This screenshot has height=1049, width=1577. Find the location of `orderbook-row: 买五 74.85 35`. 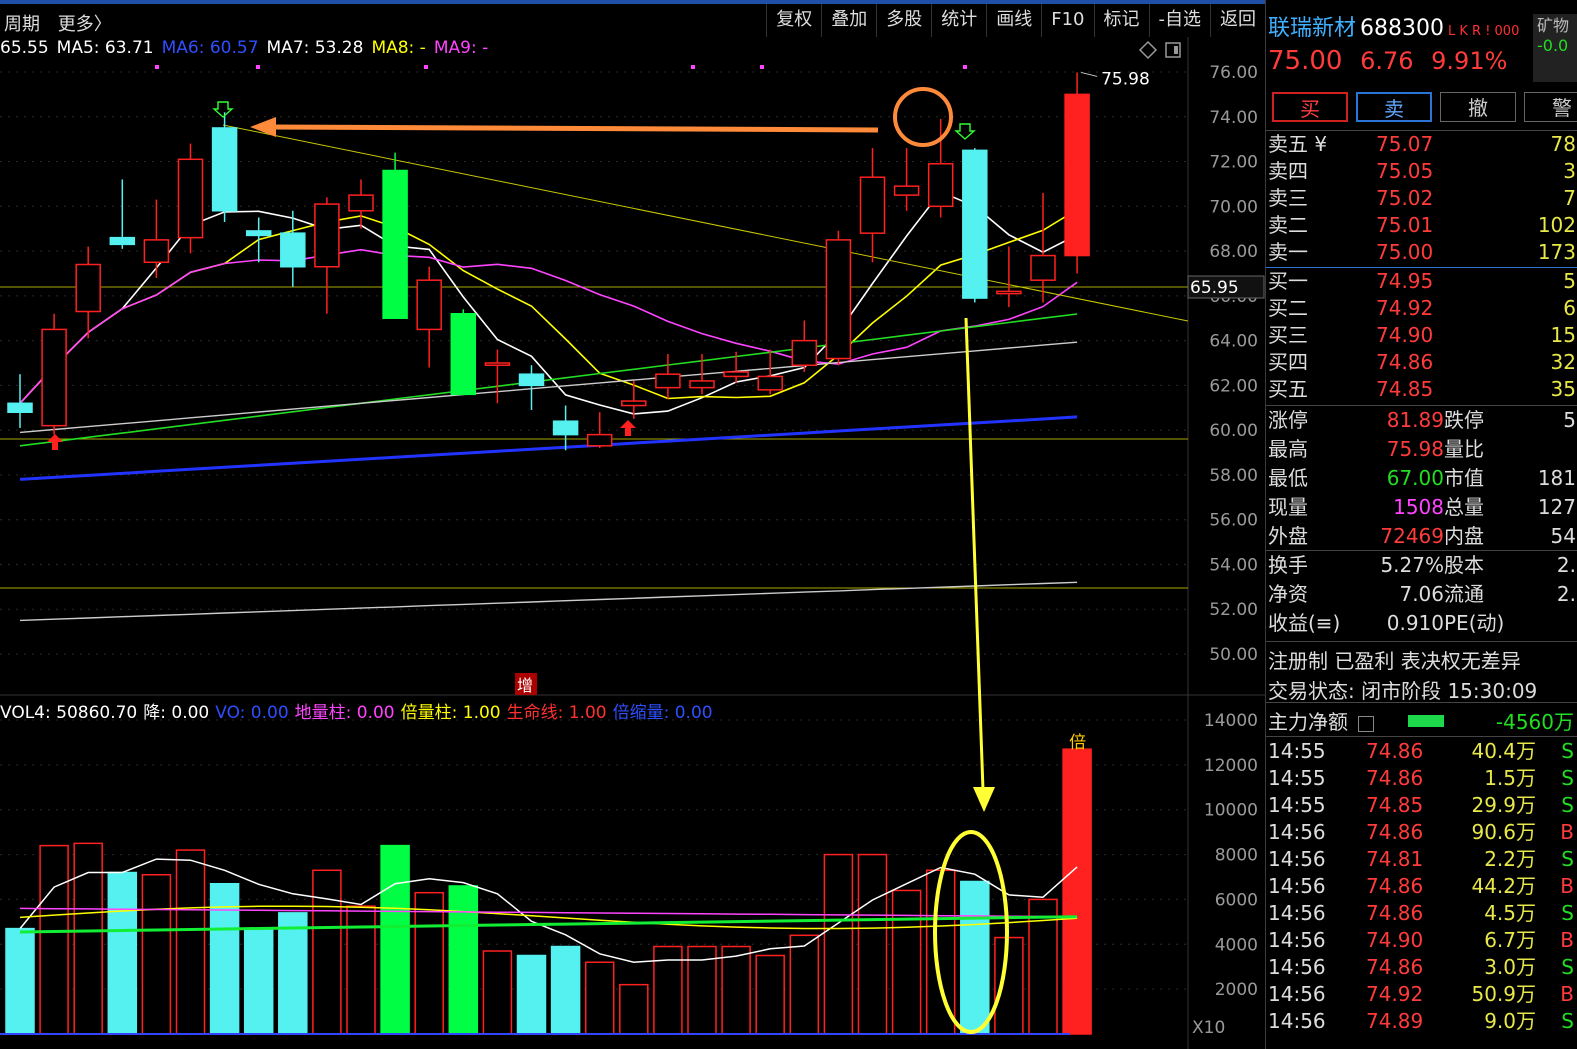

orderbook-row: 买五 74.85 35 is located at coordinates (1421, 389).